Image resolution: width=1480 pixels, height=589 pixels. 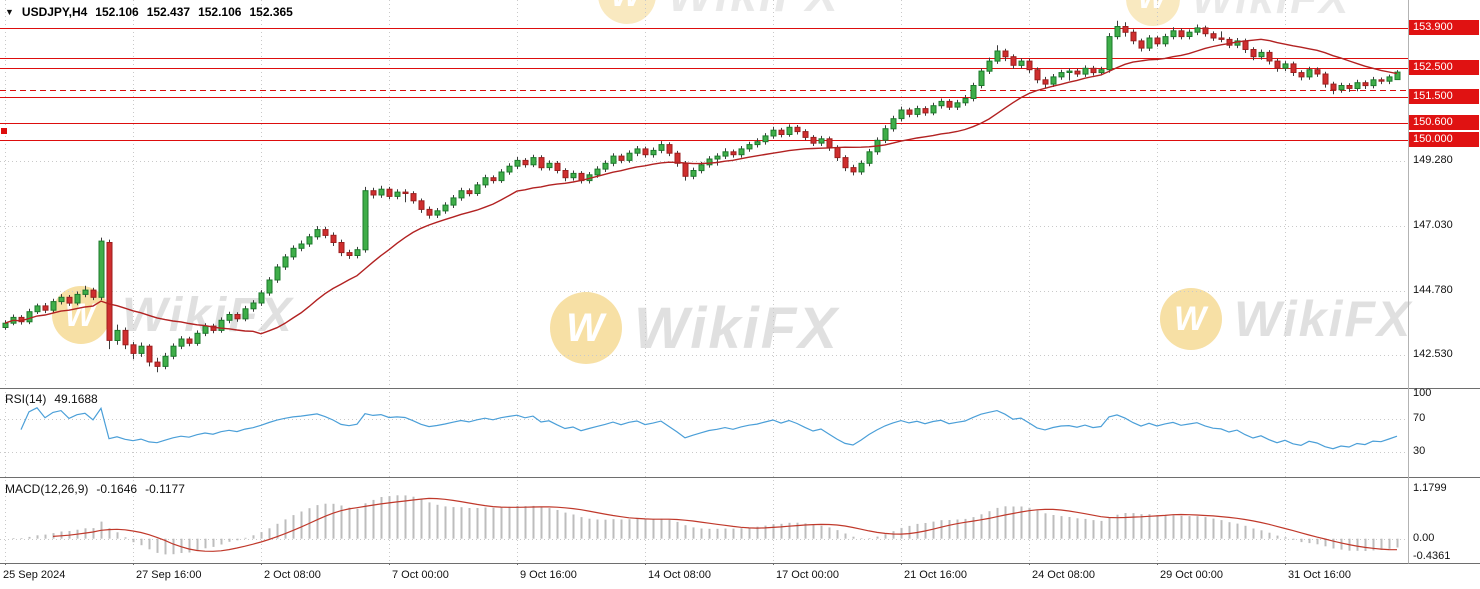 What do you see at coordinates (168, 12) in the screenshot?
I see `ohlc-high: 152.437` at bounding box center [168, 12].